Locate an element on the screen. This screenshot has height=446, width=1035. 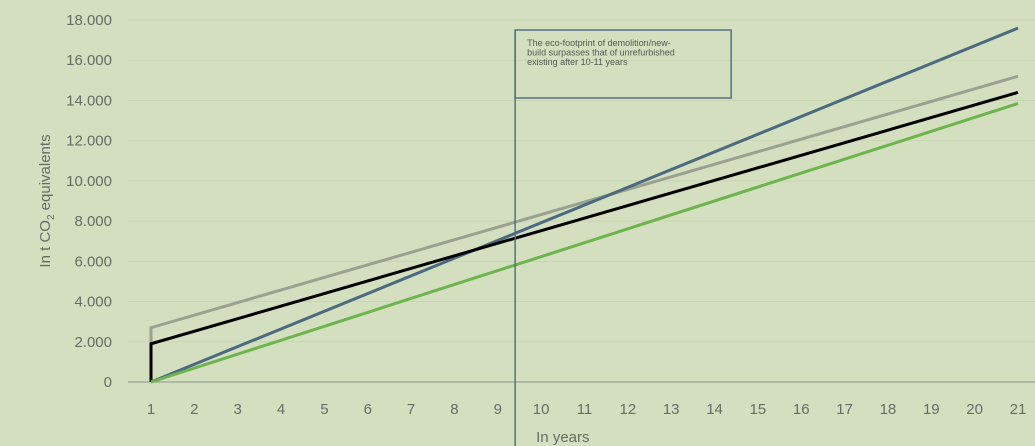
x-tick-label: 5 is located at coordinates (324, 409).